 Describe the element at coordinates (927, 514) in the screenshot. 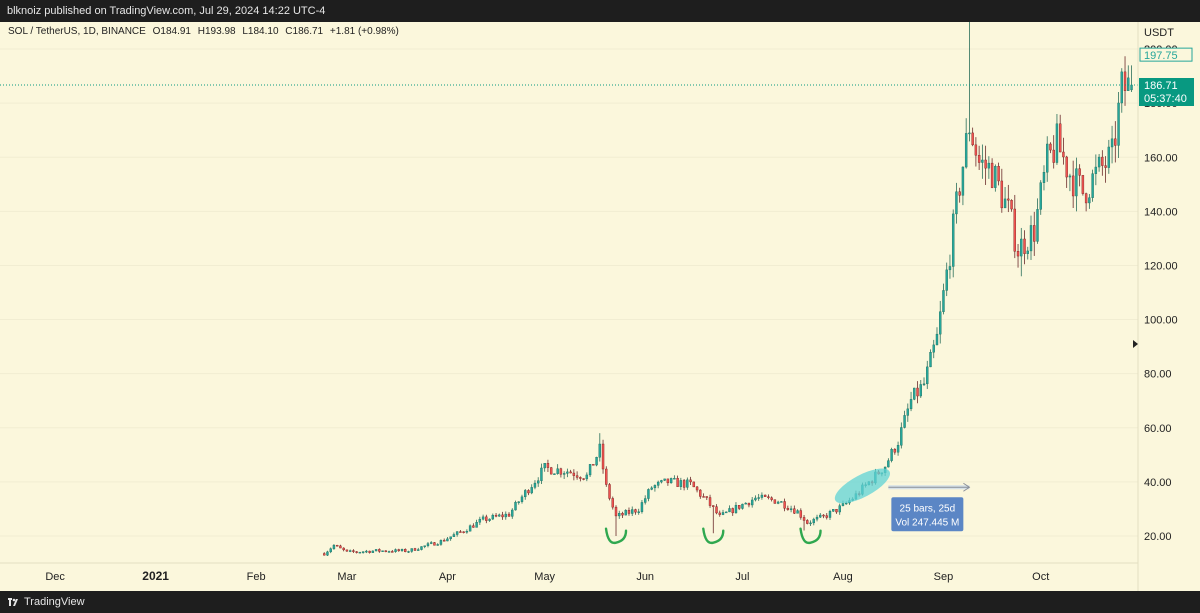

I see `measure-tool: 25 bars, 25d Vol 247.445 M` at that location.